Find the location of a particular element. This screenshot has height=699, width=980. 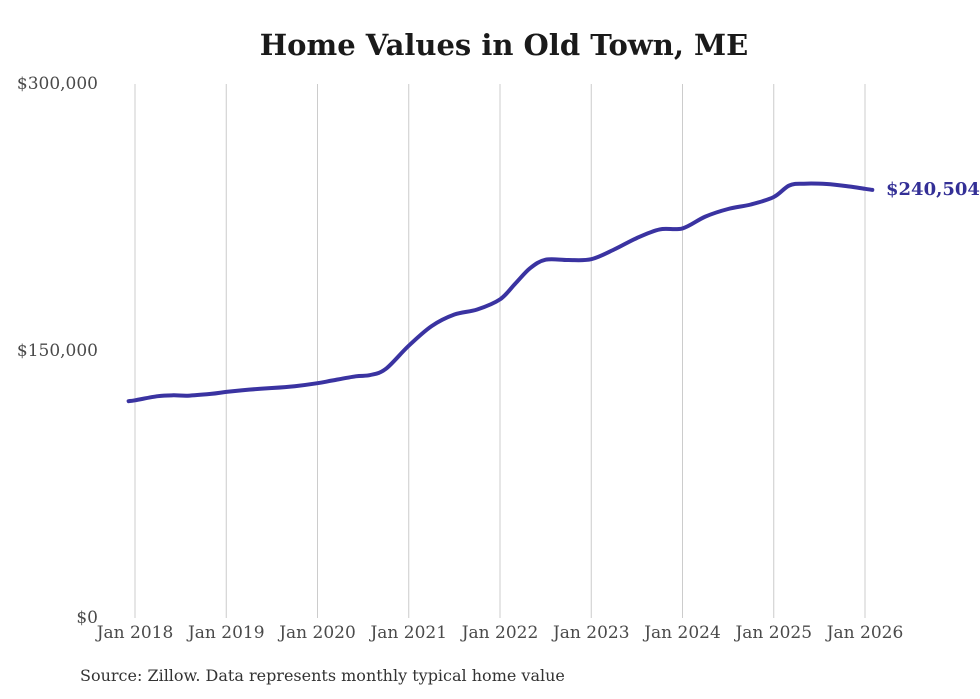

x-tick-label: Jan 2023 is located at coordinates (591, 633).